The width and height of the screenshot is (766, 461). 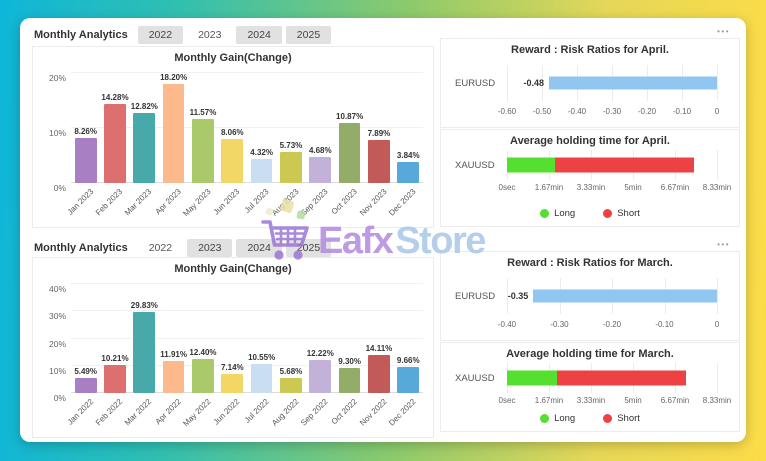 I want to click on x-axis-slot: Sep 2023, so click(x=317, y=205).